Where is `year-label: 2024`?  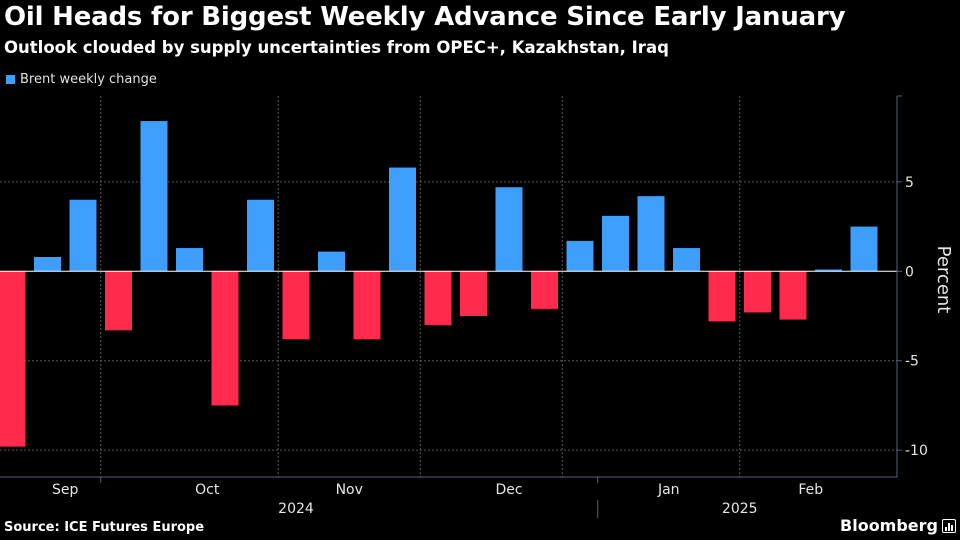
year-label: 2024 is located at coordinates (296, 509).